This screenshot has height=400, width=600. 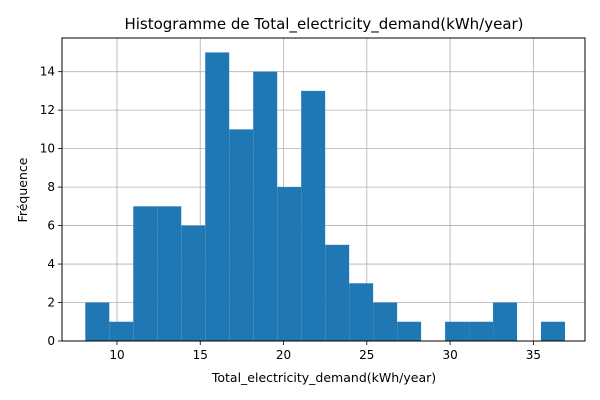 I want to click on y-tick-label: 14, so click(x=47, y=72).